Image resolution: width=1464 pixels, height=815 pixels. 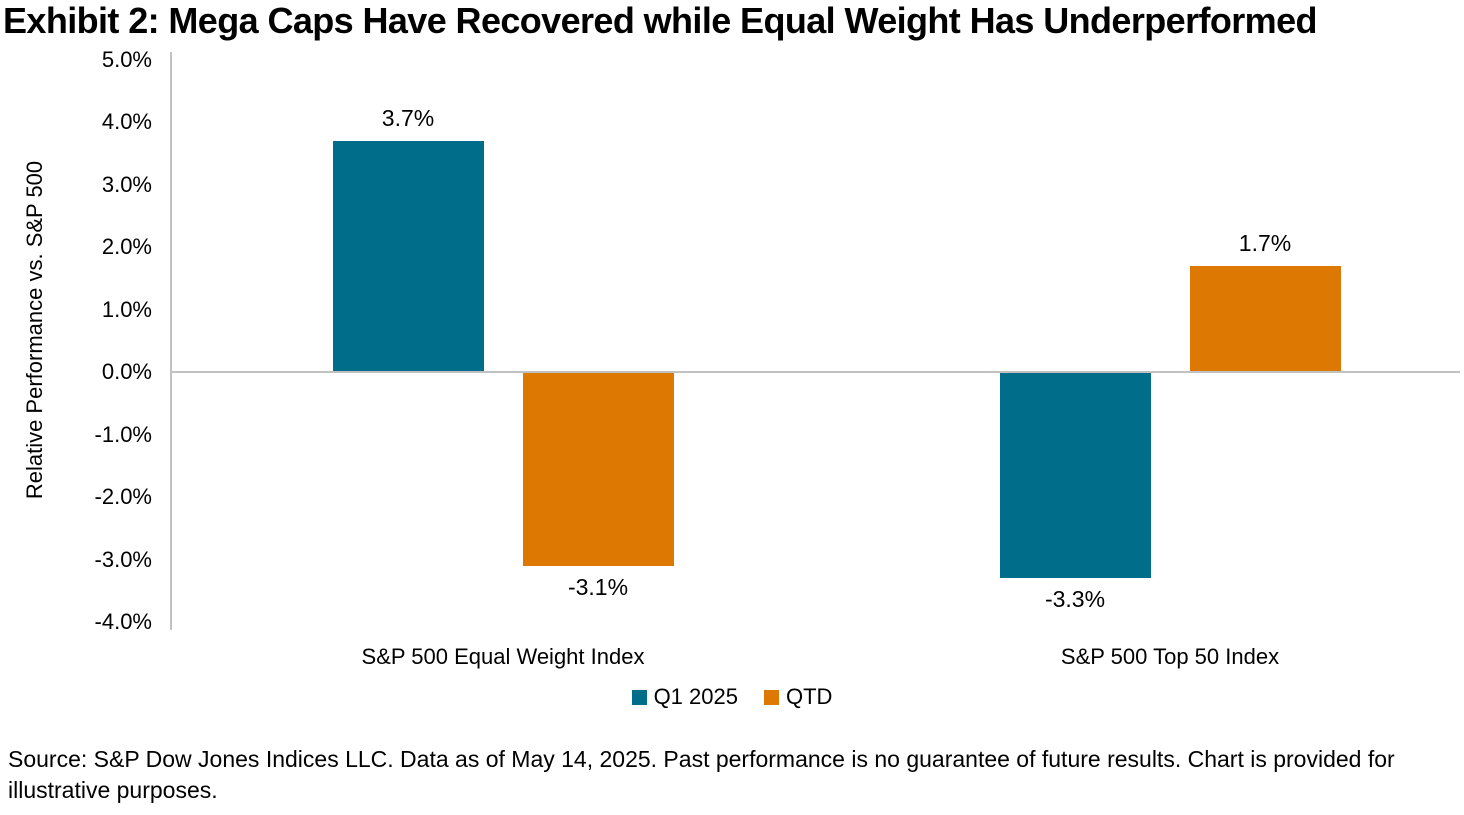 I want to click on y-axis-tick-label: 1.0%, so click(x=126, y=309).